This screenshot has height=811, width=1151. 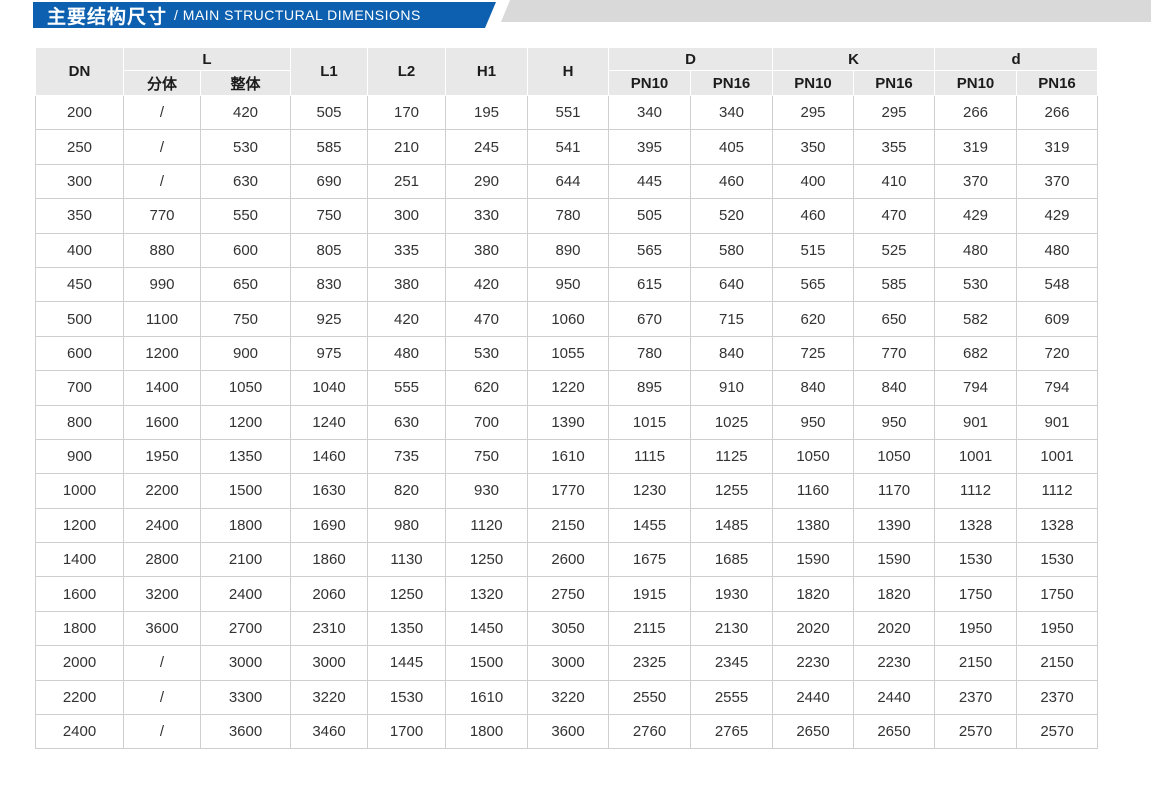 I want to click on table-cell: 2115, so click(x=650, y=628).